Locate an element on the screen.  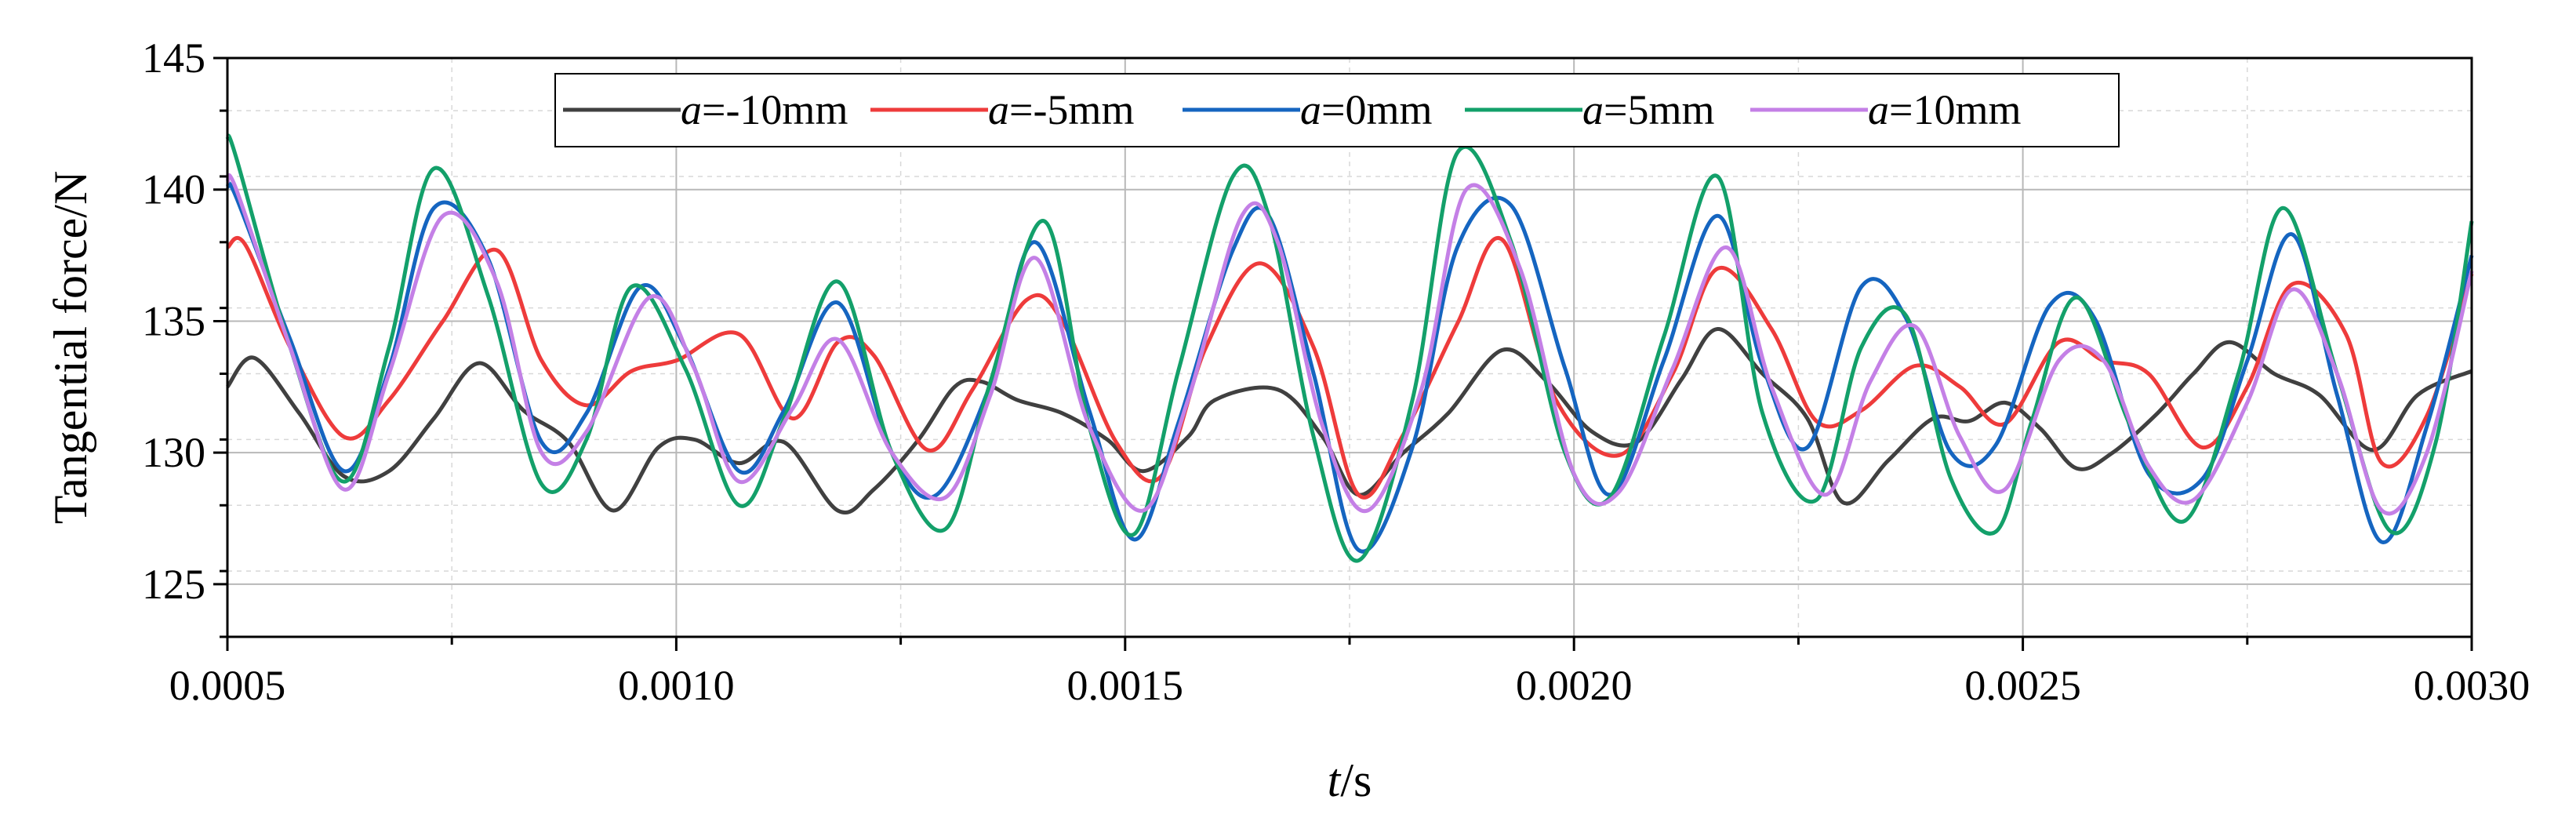
y-tick-label: 135 is located at coordinates (173, 320).